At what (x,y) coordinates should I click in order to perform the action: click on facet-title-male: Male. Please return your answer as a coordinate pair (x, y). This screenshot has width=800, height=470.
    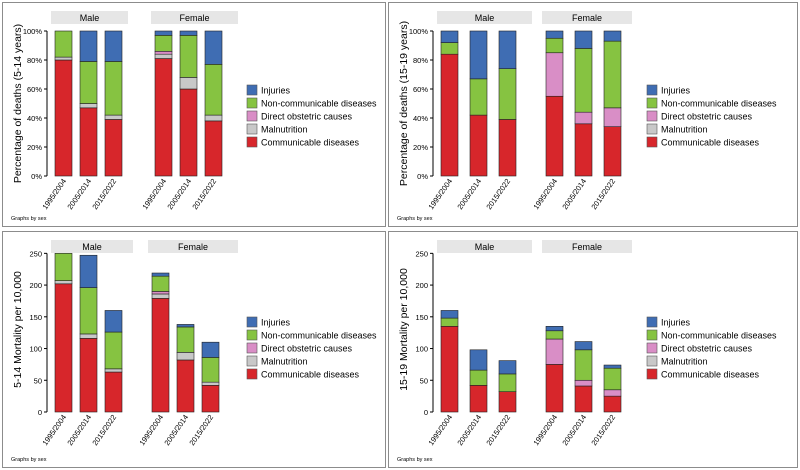
    Looking at the image, I should click on (485, 18).